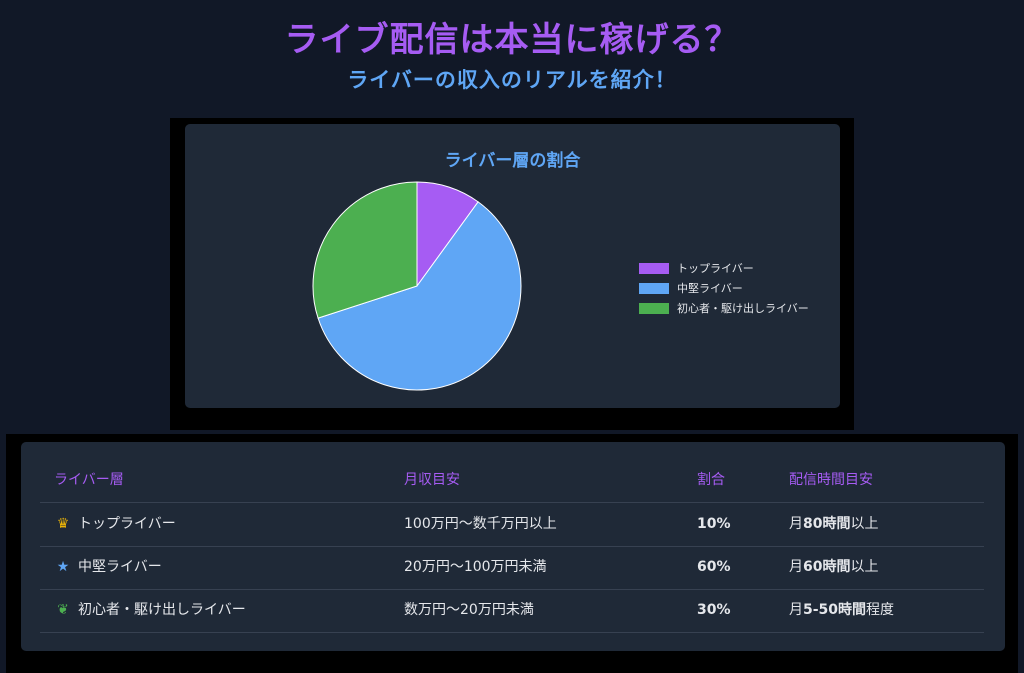 This screenshot has width=1024, height=673. What do you see at coordinates (827, 567) in the screenshot?
I see `hours-value: 60時間` at bounding box center [827, 567].